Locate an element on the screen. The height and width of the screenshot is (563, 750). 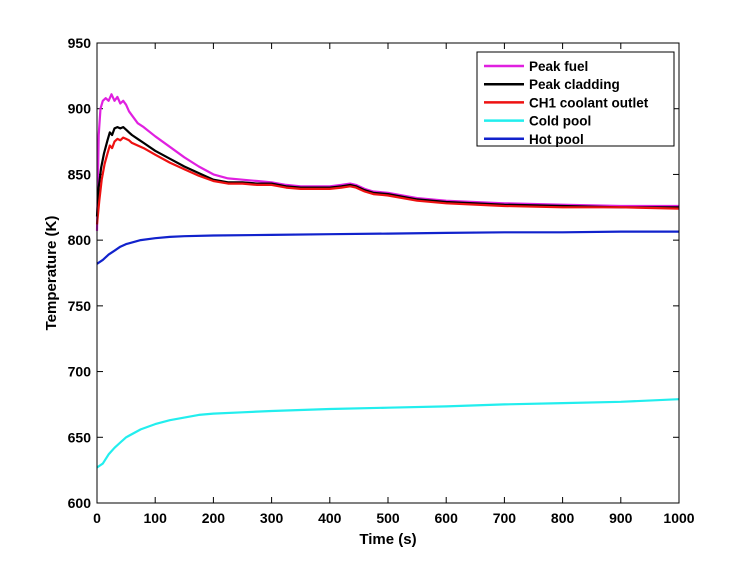
y-tick-label: 800 is located at coordinates (80, 240).